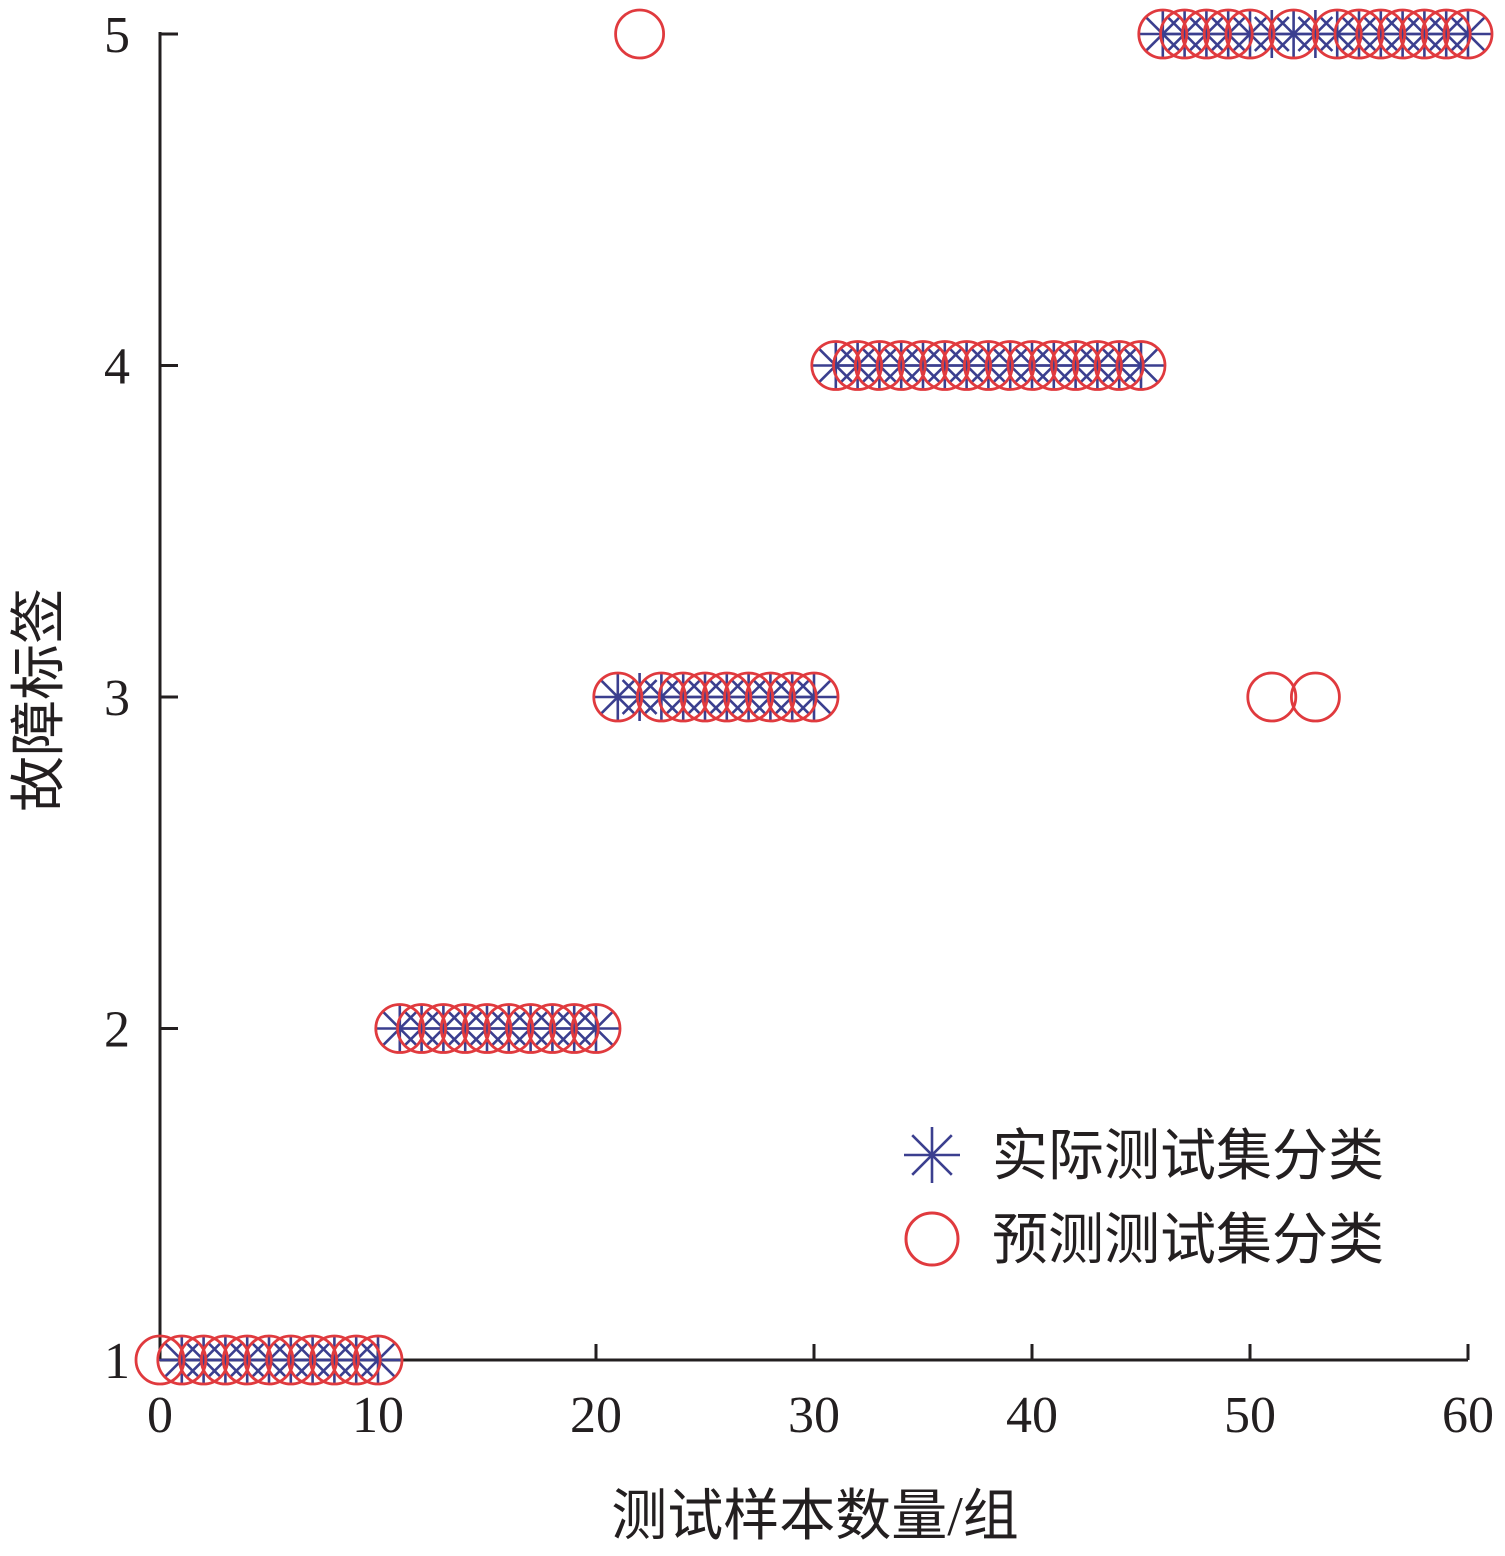 The height and width of the screenshot is (1556, 1505). Describe the element at coordinates (40, 700) in the screenshot. I see `y-axis-label: 故障标签` at that location.